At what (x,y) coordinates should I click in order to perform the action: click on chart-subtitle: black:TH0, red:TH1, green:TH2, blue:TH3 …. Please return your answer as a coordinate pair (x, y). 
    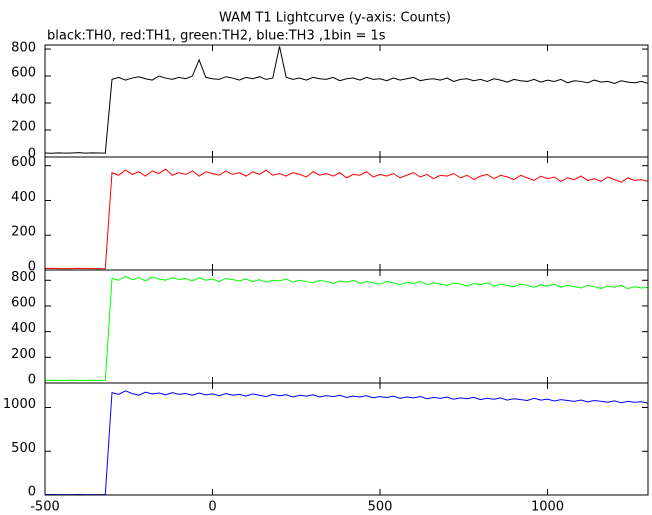
    Looking at the image, I should click on (216, 36).